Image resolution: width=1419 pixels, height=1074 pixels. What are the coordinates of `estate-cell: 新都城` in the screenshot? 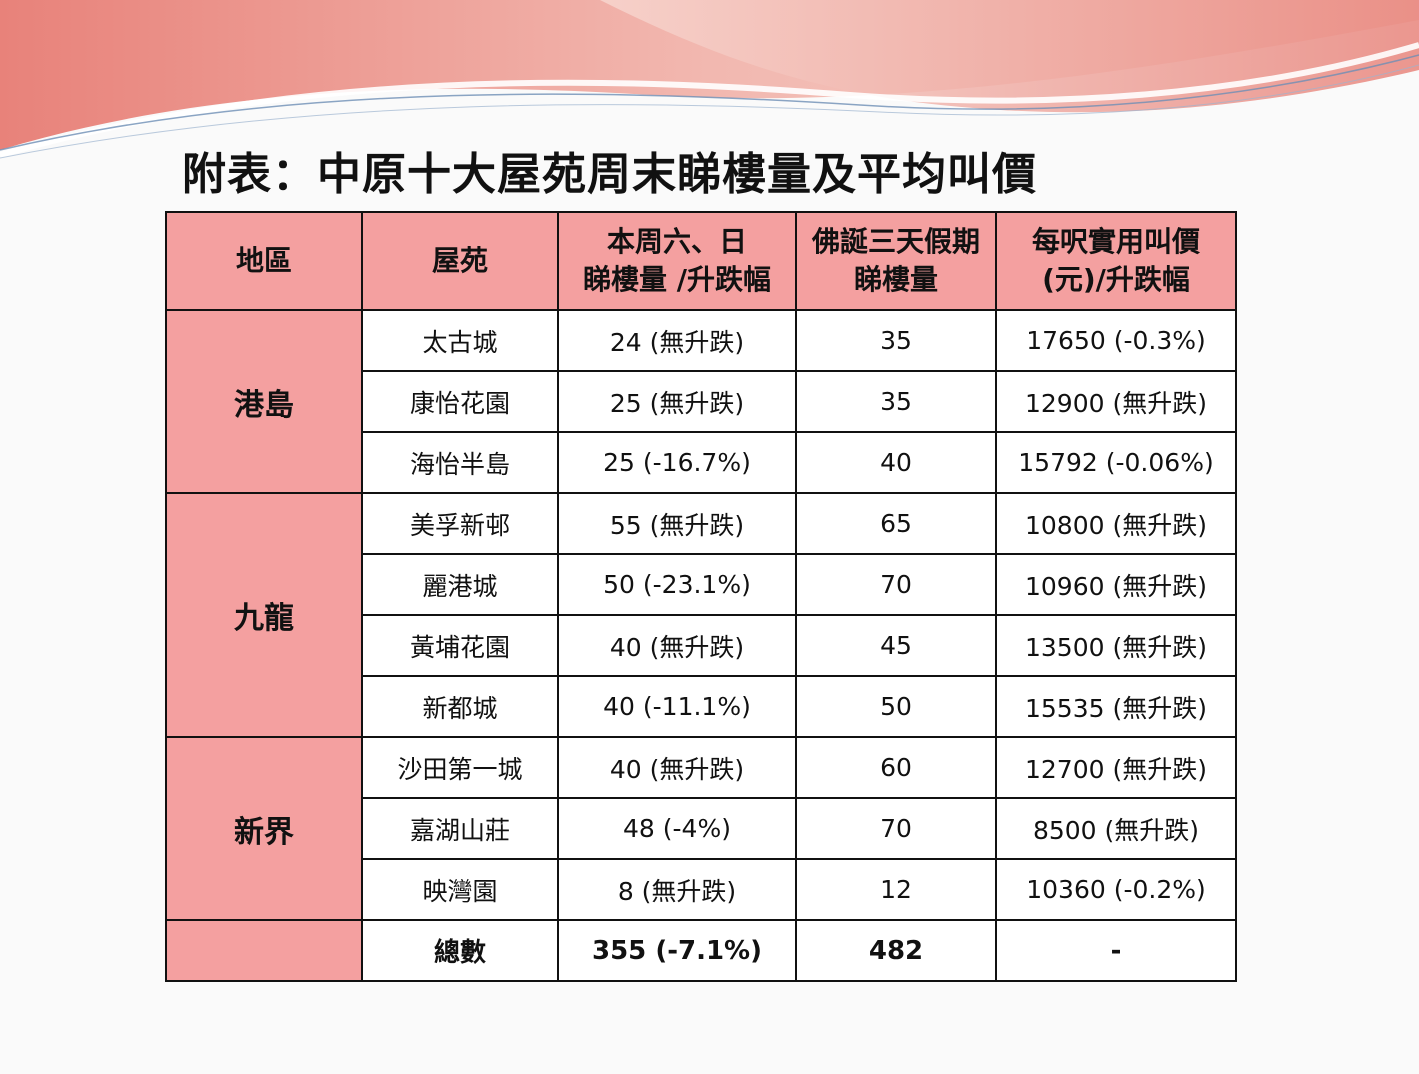 It's located at (460, 706).